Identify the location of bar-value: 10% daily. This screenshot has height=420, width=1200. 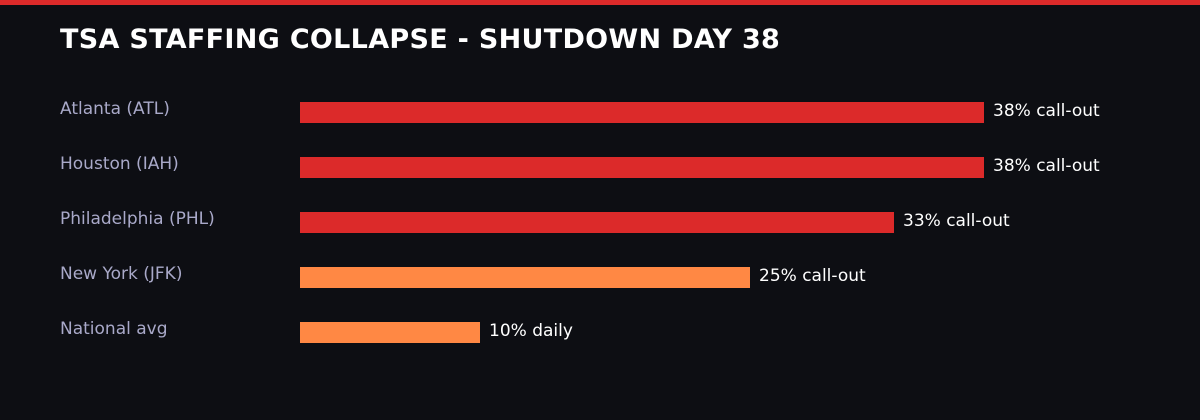
(531, 331).